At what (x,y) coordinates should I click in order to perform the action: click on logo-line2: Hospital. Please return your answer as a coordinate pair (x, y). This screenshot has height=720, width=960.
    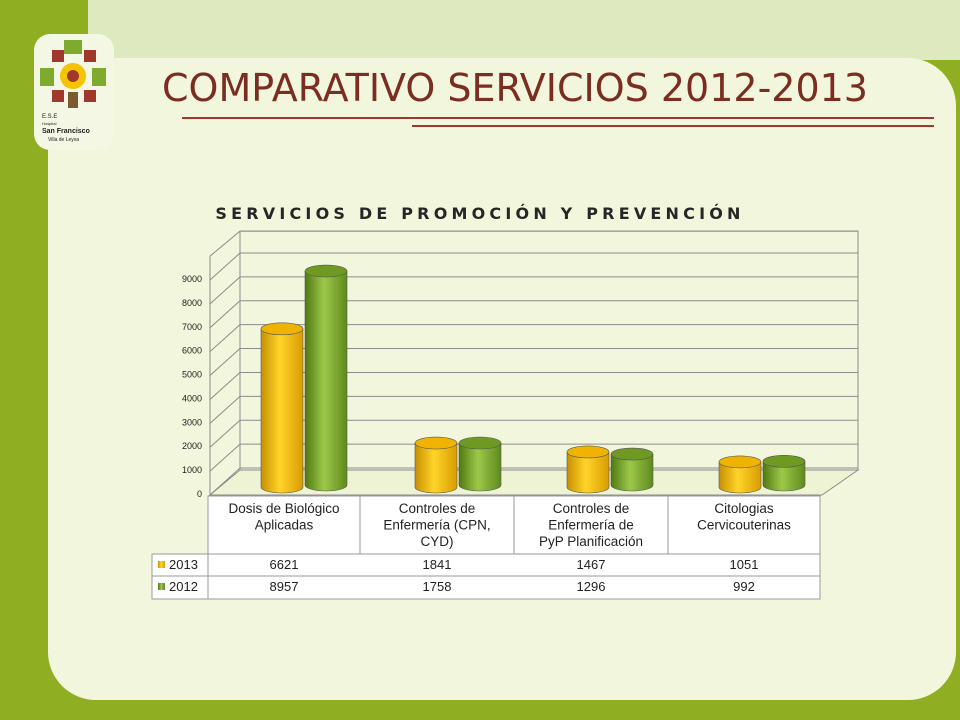
    Looking at the image, I should click on (49, 123).